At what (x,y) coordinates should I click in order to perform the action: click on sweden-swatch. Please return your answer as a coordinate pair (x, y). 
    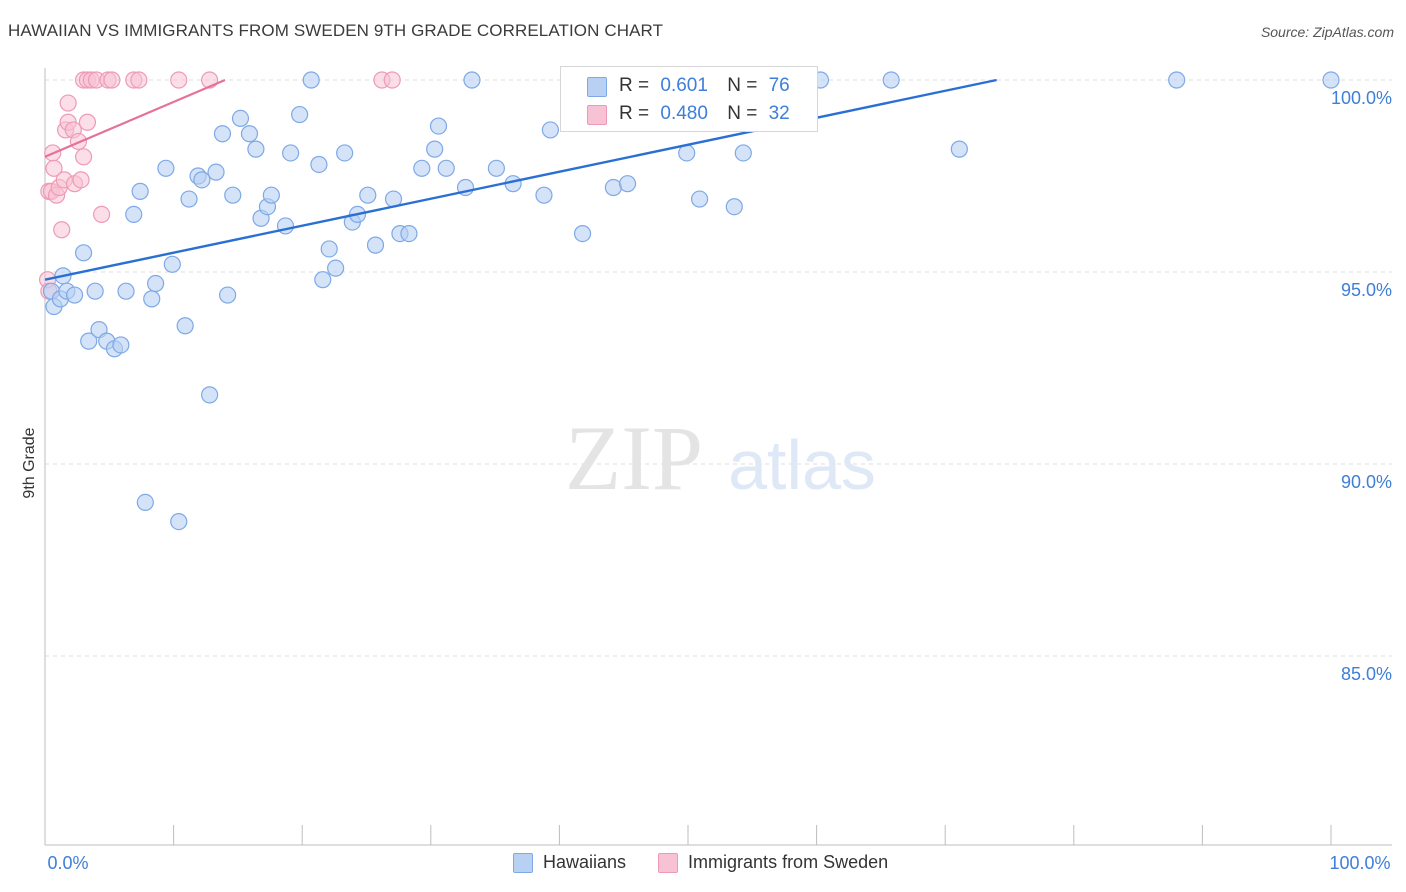
    Looking at the image, I should click on (597, 115).